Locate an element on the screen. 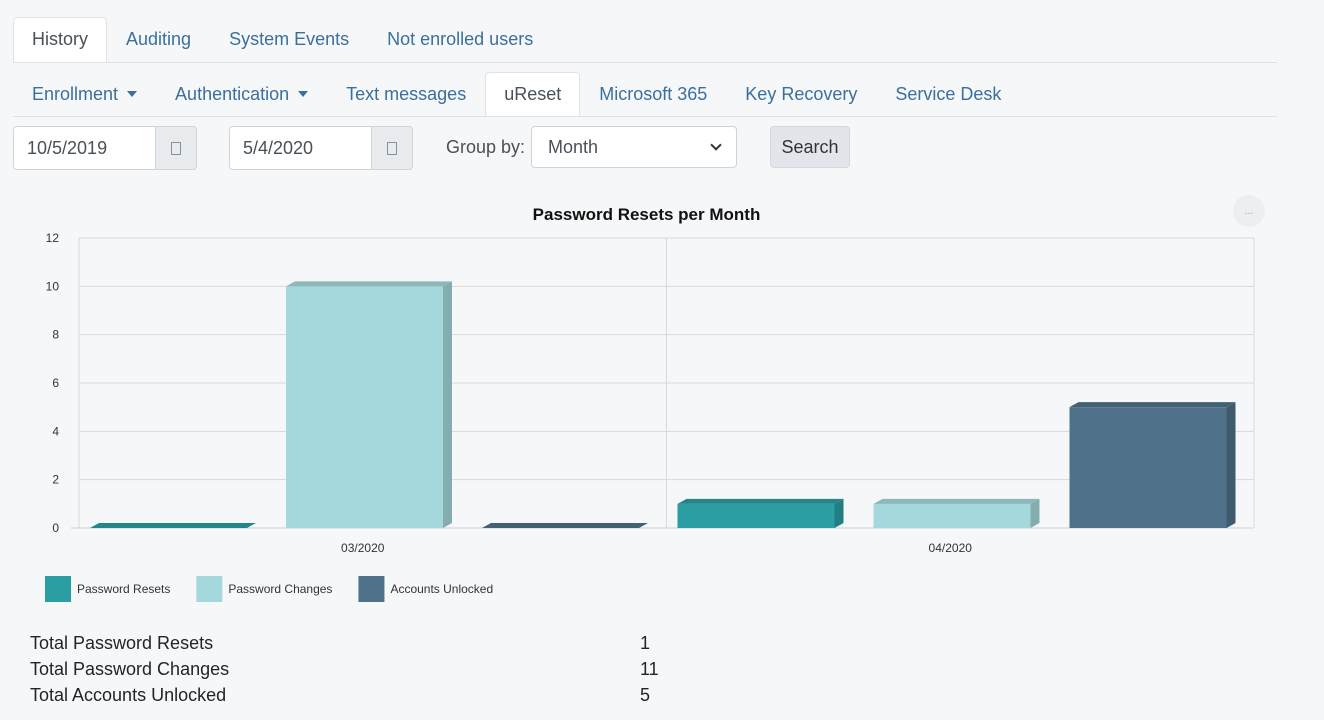 The width and height of the screenshot is (1324, 720). tab-authentication-label: Authentication is located at coordinates (232, 93).